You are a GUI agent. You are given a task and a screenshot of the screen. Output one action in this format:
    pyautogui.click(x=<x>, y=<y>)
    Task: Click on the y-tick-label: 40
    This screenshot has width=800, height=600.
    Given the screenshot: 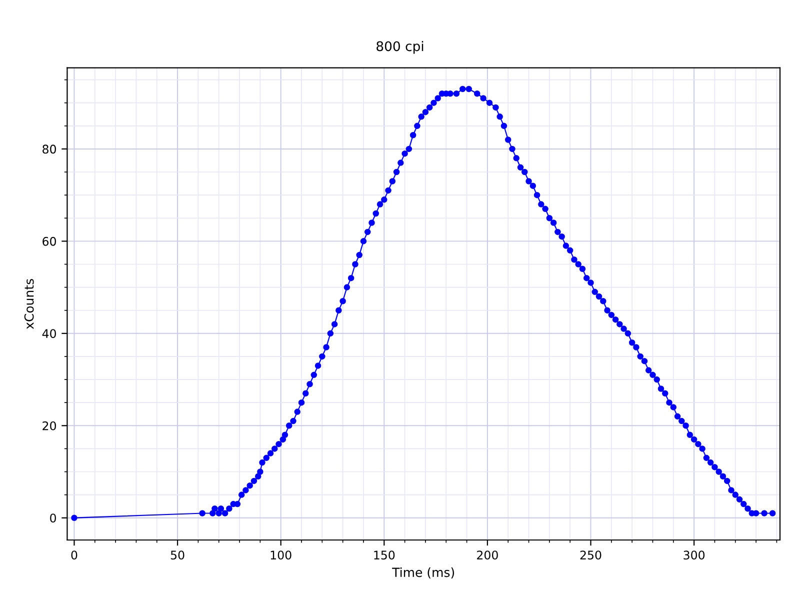 What is the action you would take?
    pyautogui.click(x=49, y=333)
    